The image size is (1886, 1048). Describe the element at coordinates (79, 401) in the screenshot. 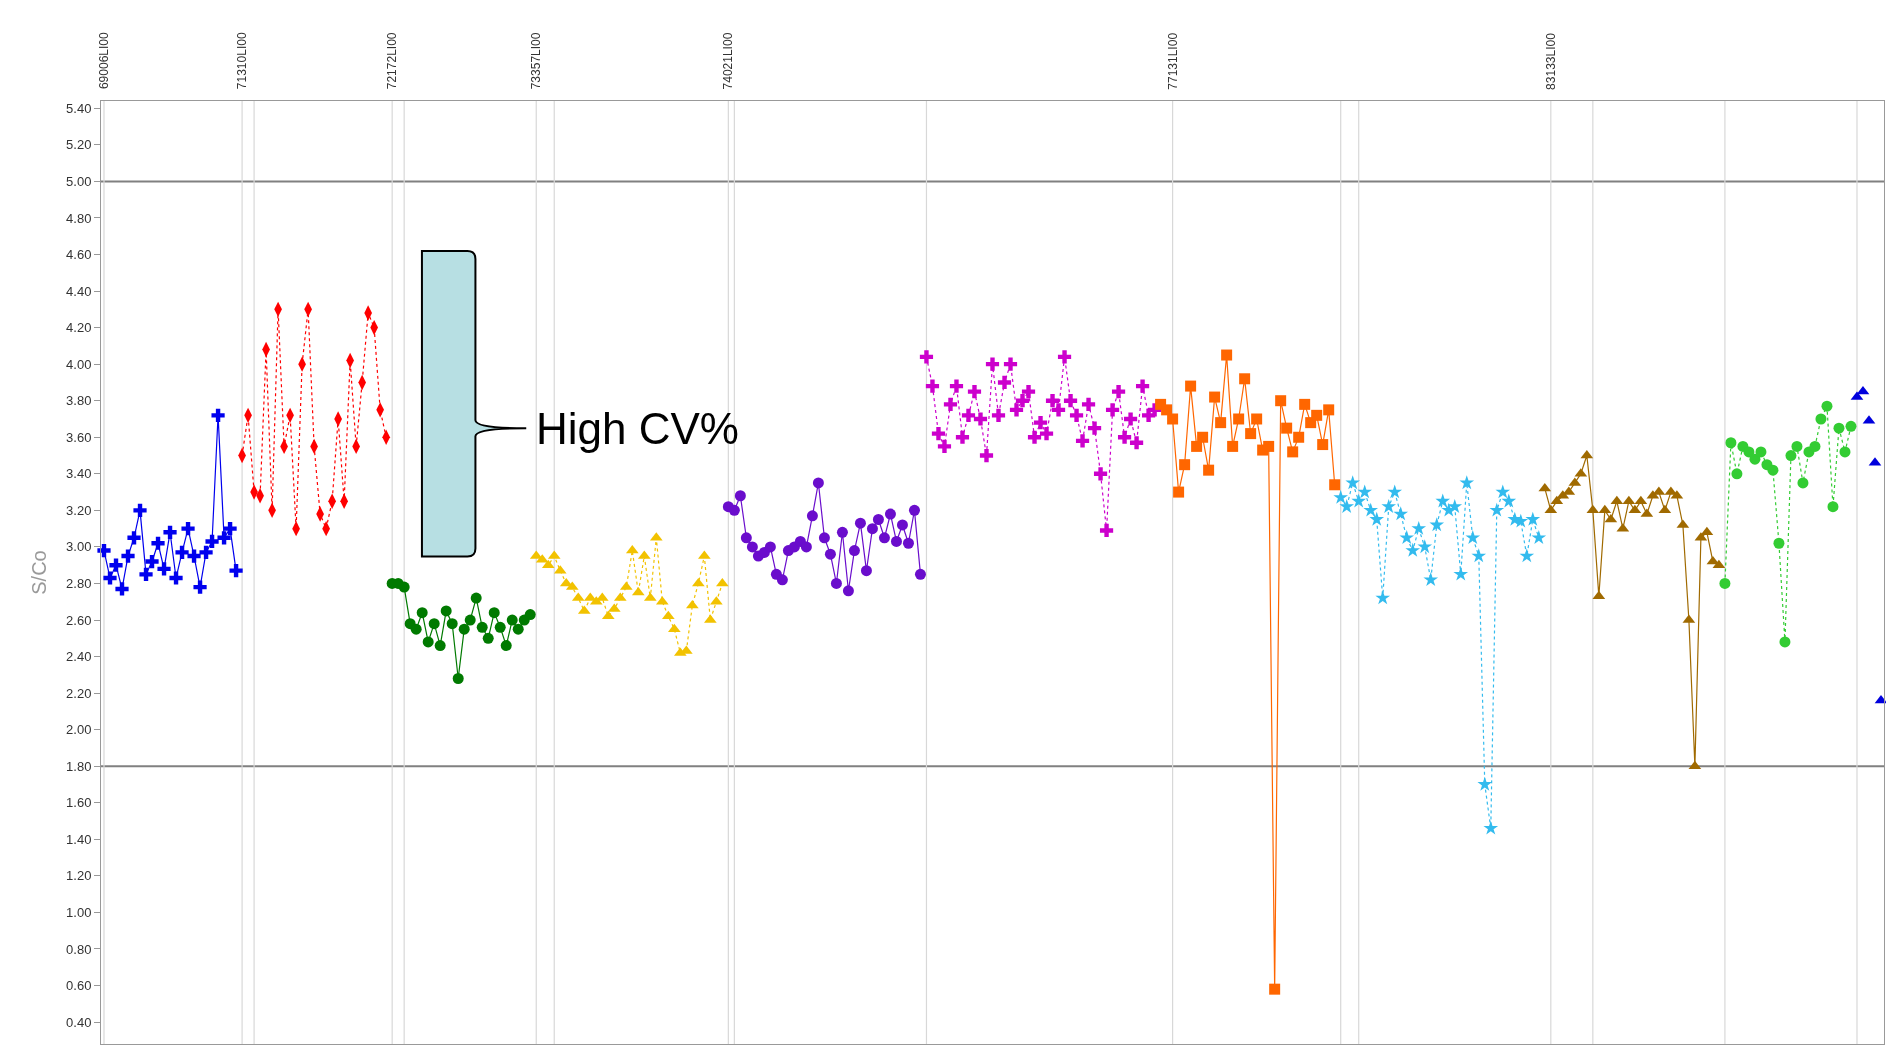

I see `y-tick-label: 3.80` at that location.